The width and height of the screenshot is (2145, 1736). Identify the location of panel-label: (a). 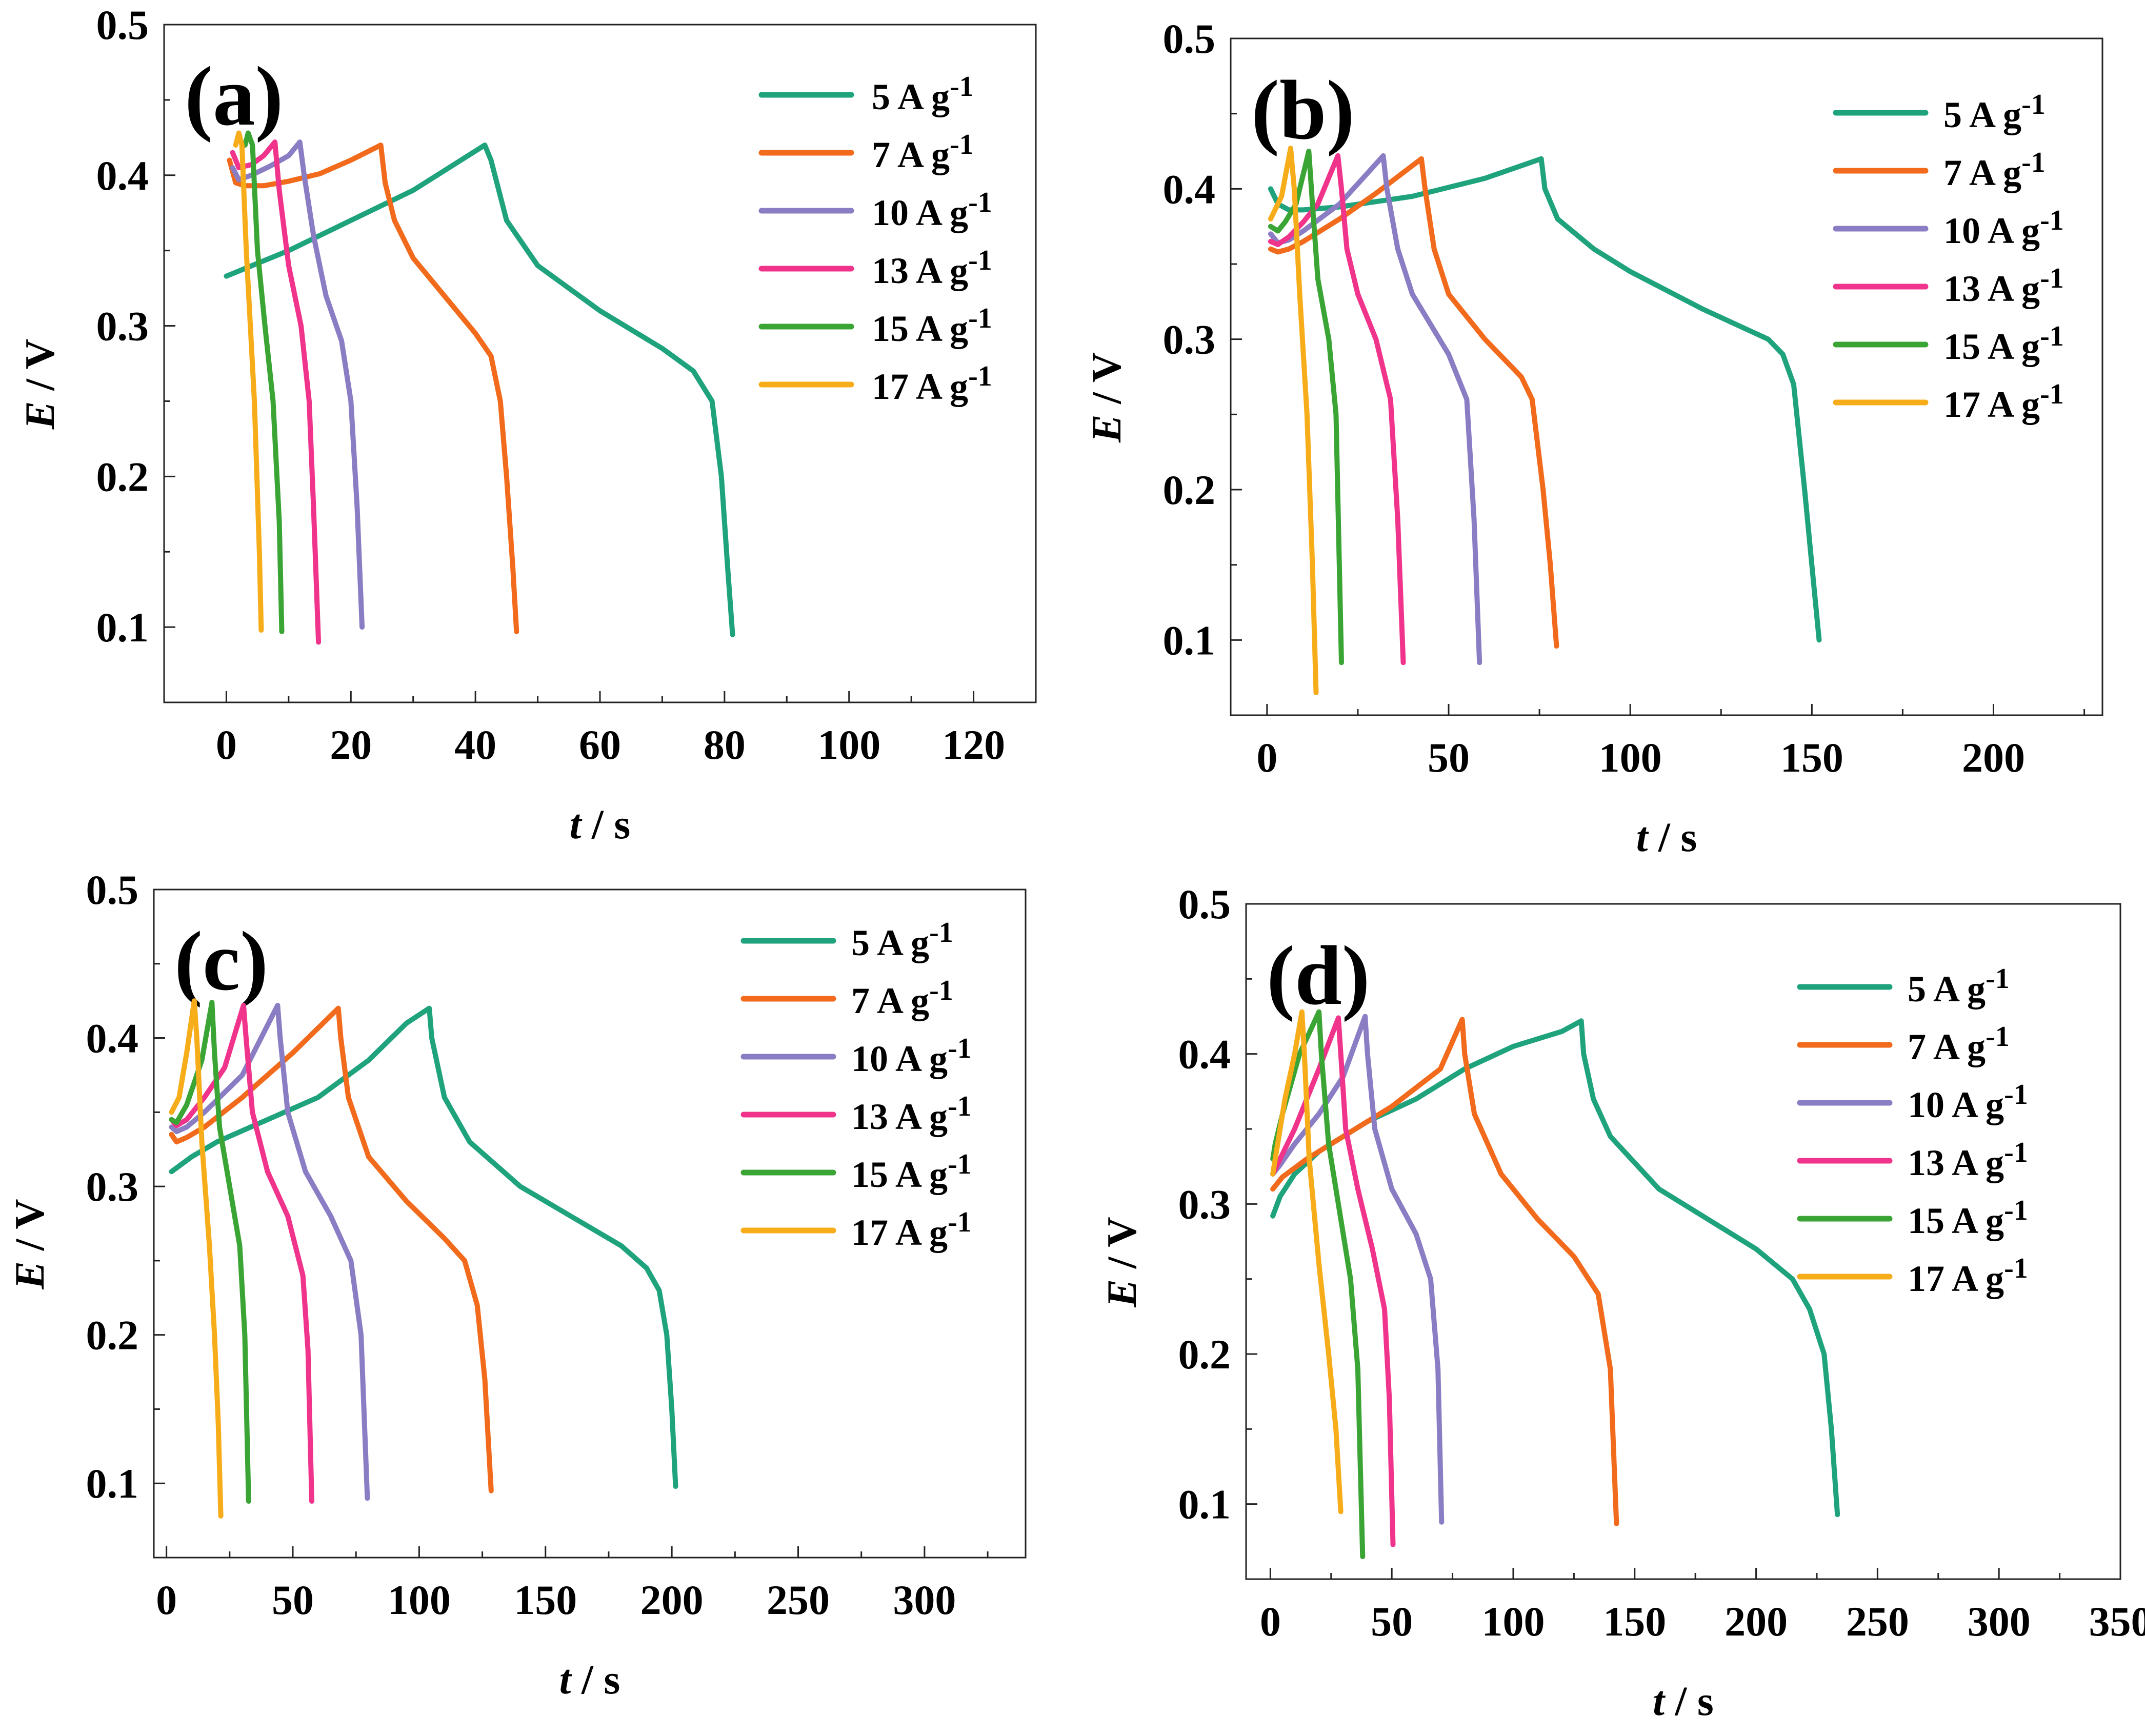
(234, 96).